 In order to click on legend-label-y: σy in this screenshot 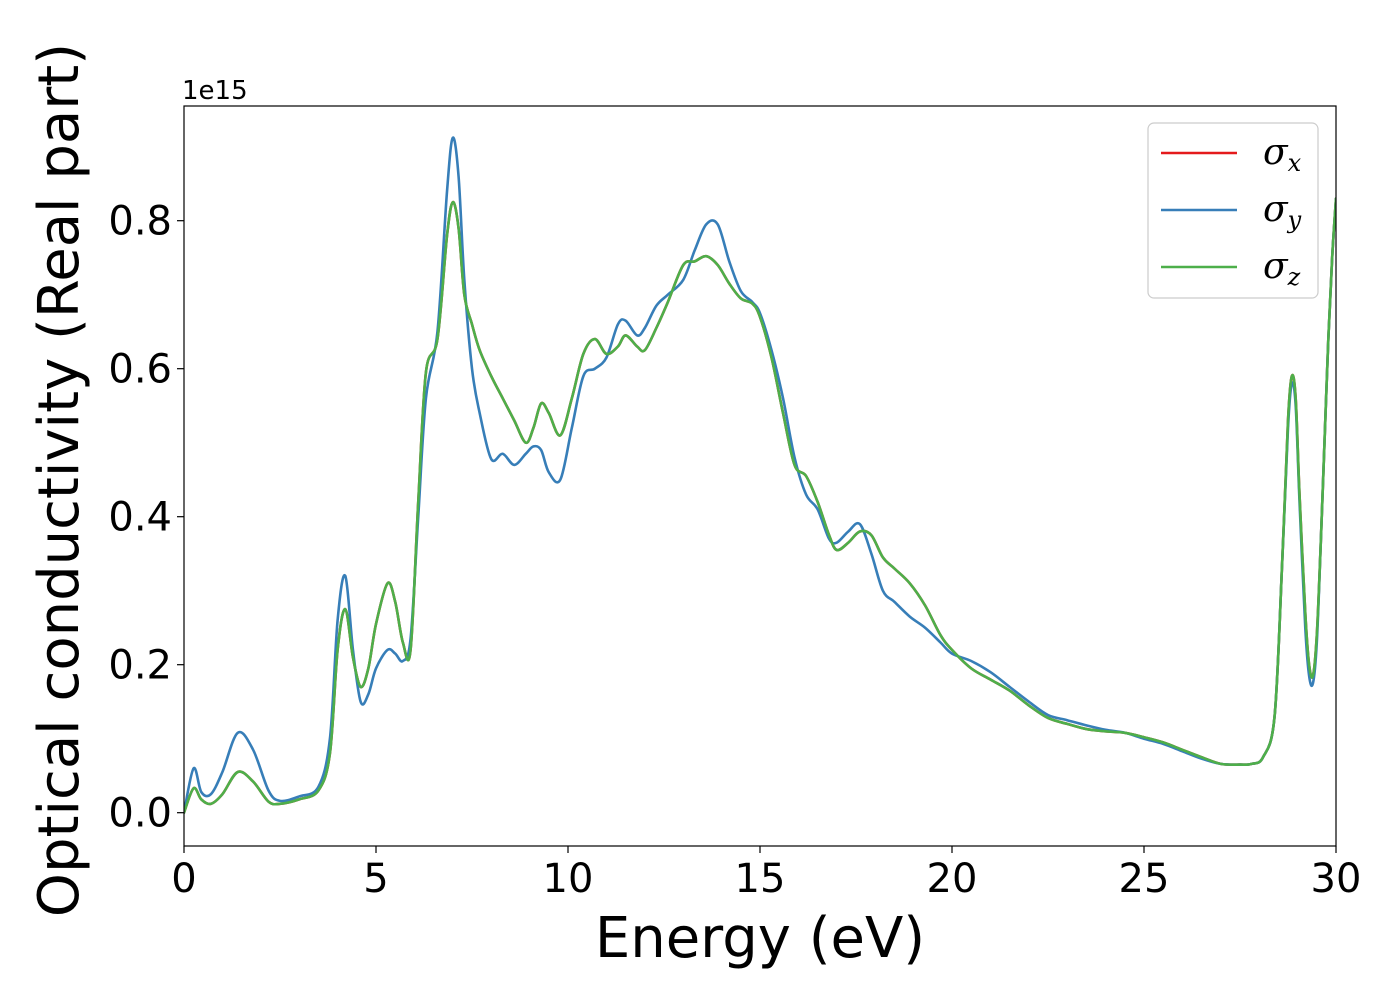, I will do `click(1282, 211)`.